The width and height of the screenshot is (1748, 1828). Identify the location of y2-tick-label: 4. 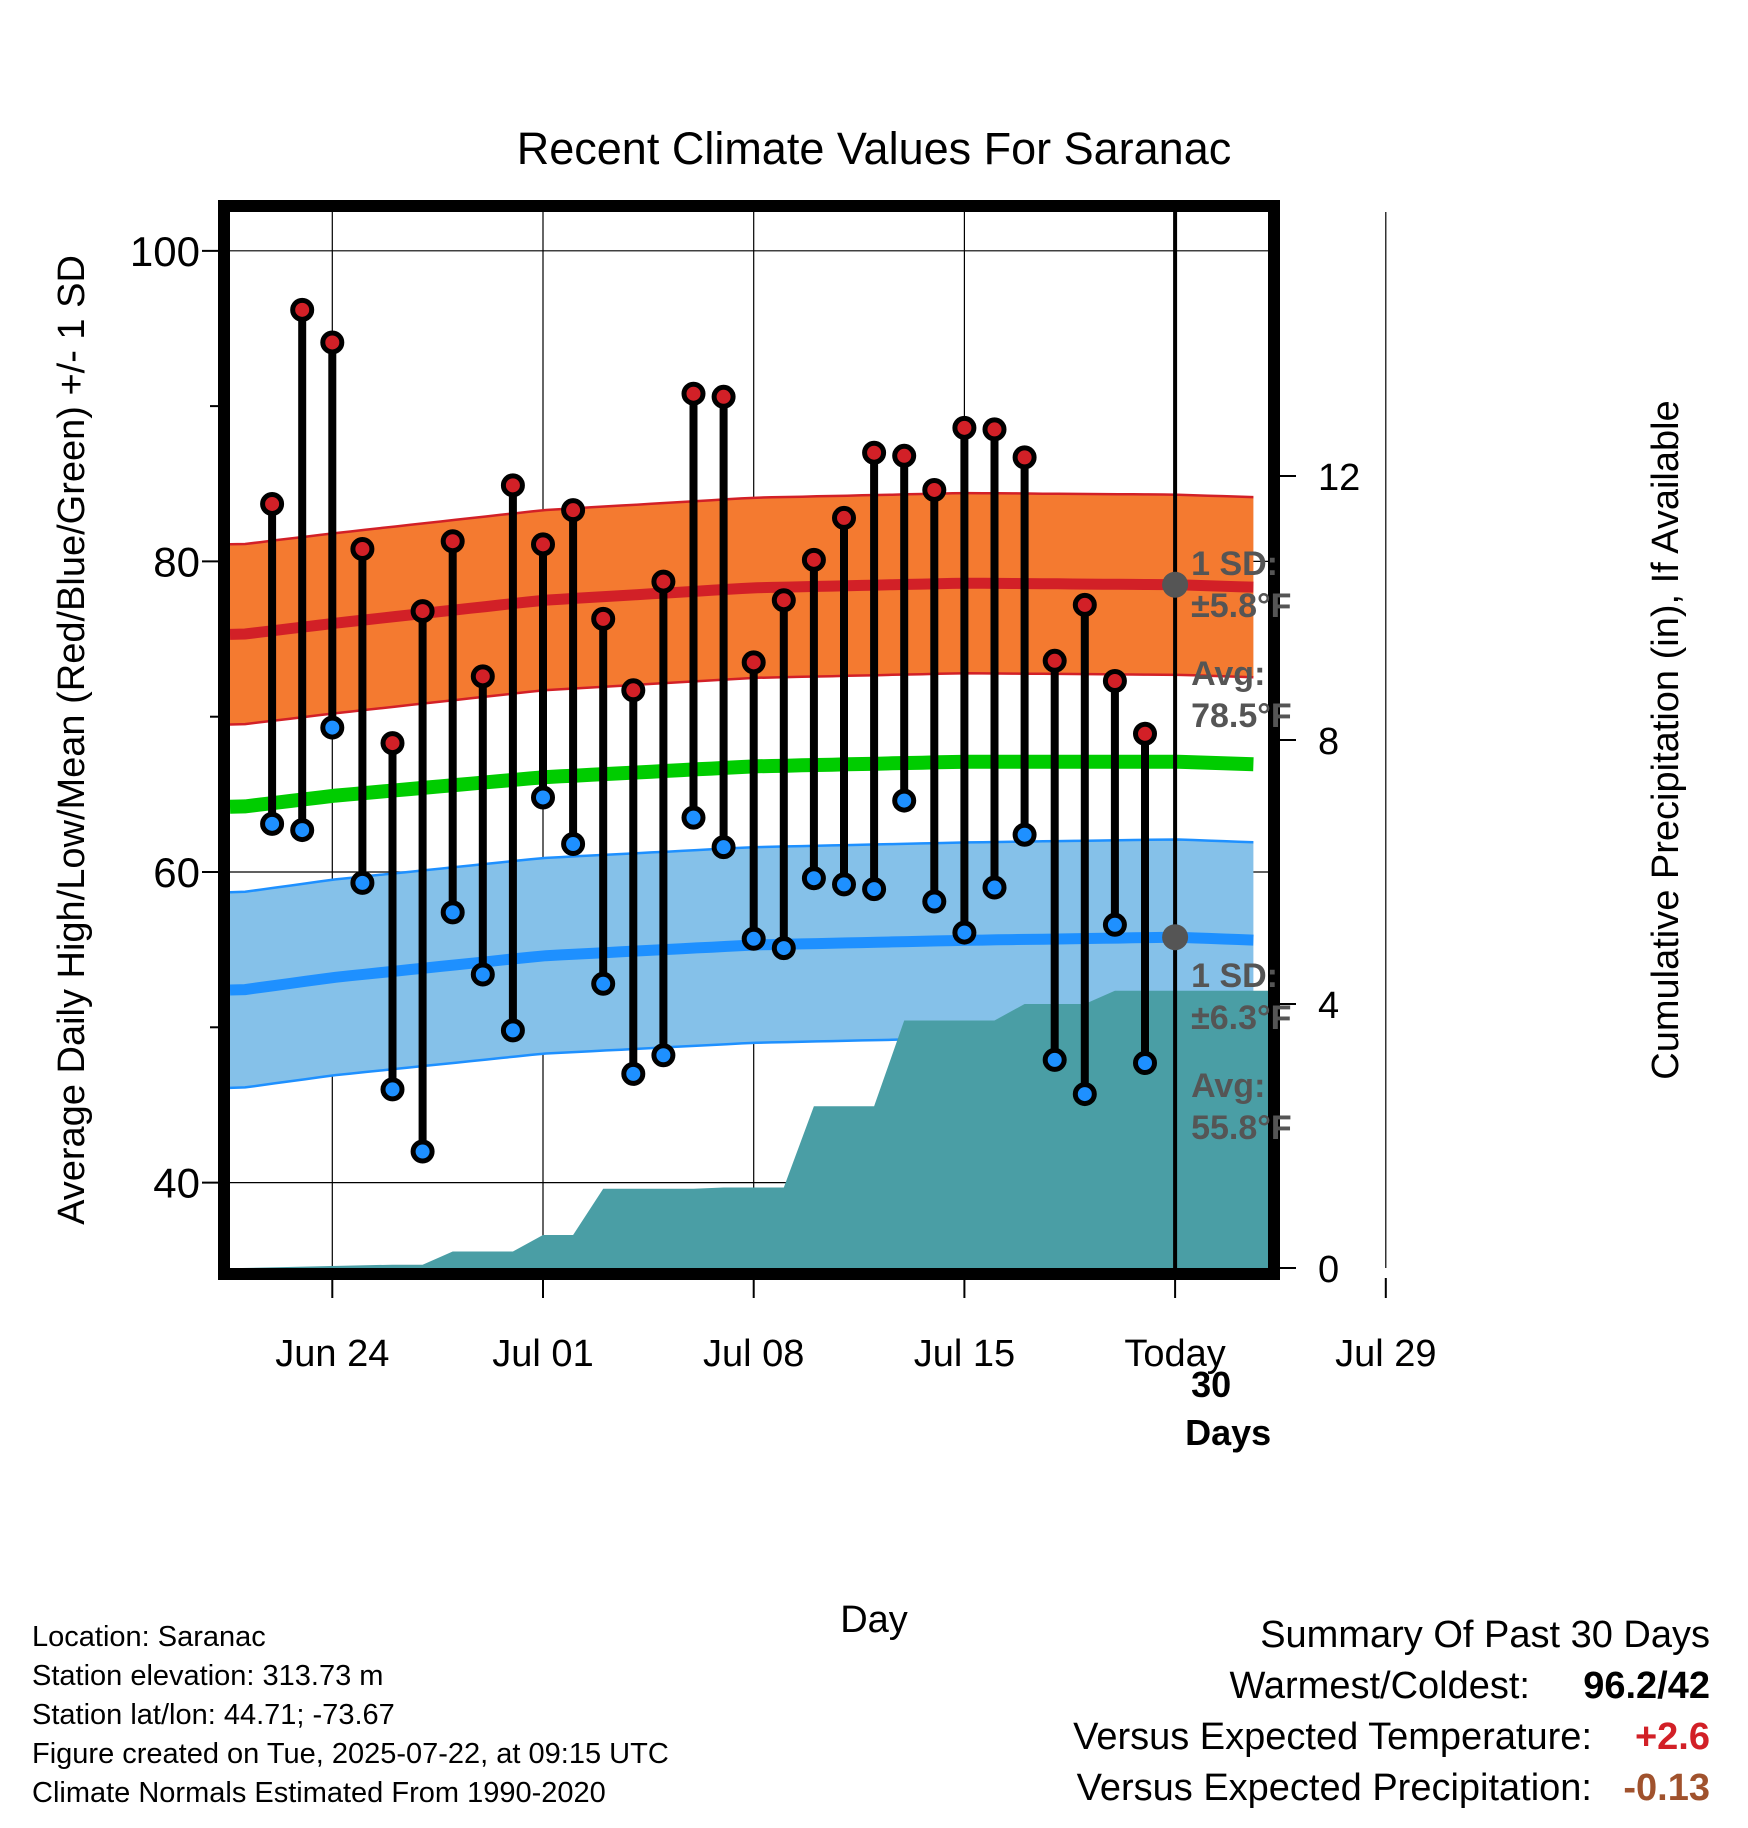
(1328, 1006).